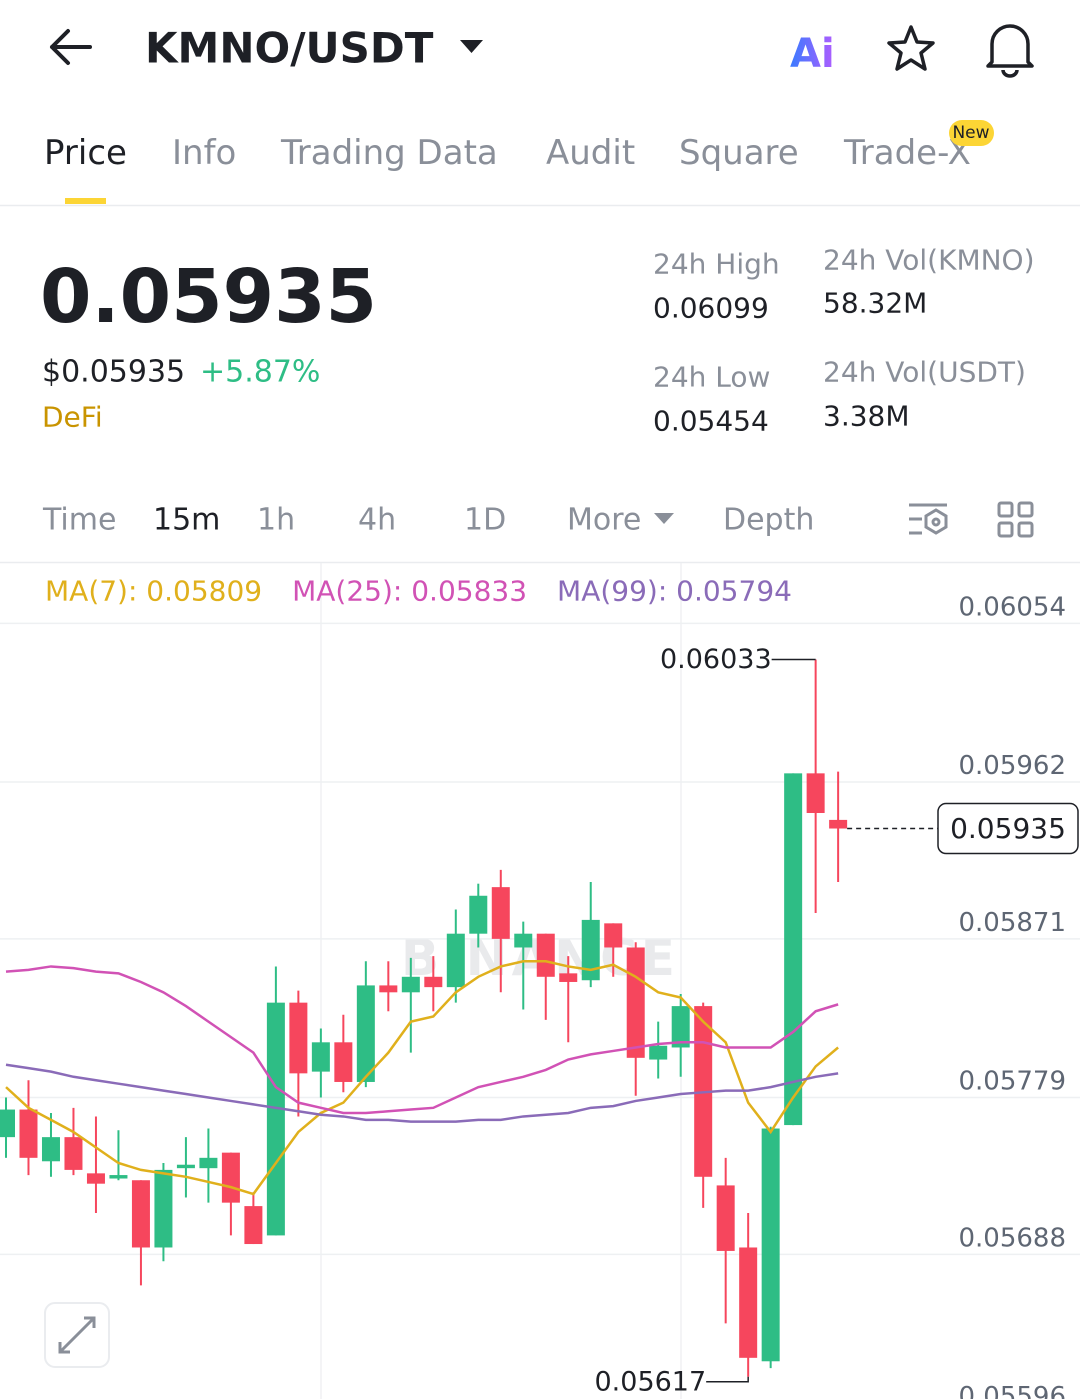  I want to click on favorite-button, so click(911, 48).